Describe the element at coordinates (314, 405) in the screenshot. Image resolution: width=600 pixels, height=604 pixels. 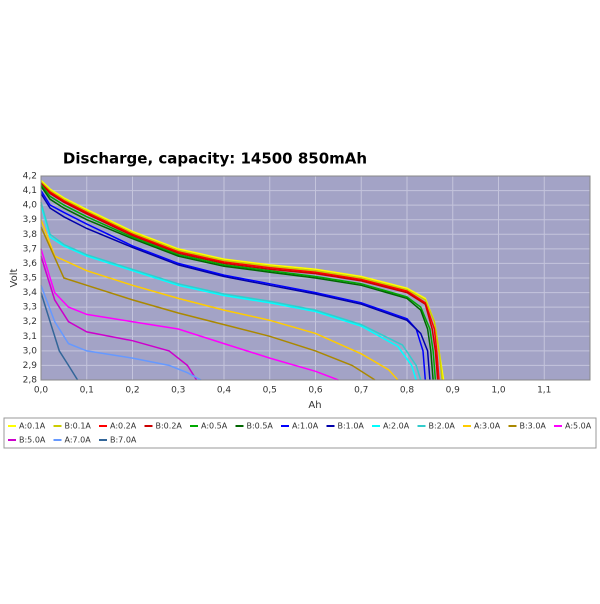
I see `x-axis-label: Ah` at that location.